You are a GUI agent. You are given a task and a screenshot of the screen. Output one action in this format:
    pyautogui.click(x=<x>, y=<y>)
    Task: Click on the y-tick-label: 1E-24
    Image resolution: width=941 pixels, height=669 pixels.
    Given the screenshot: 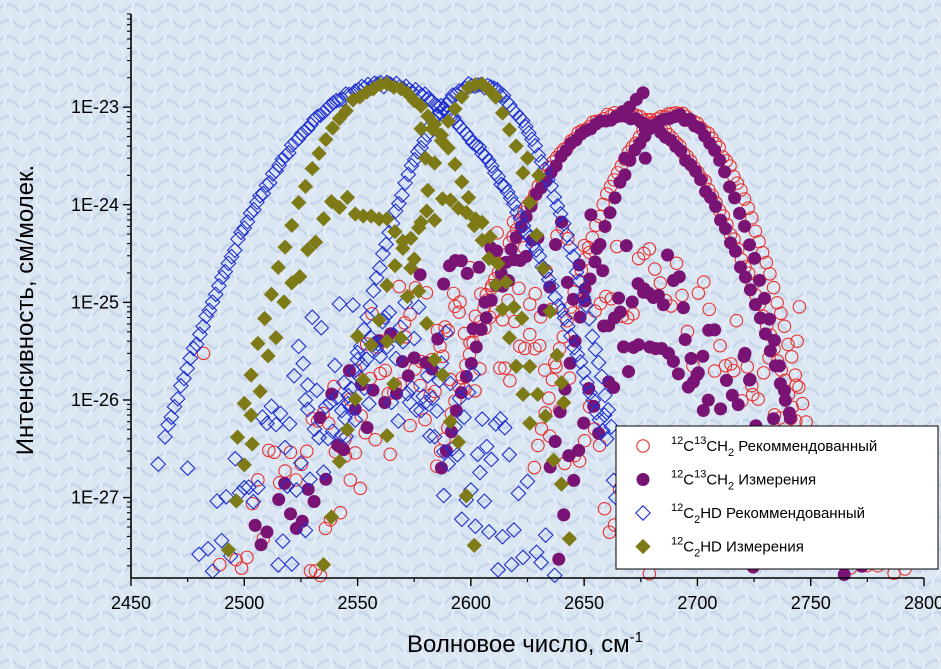 What is the action you would take?
    pyautogui.click(x=95, y=205)
    